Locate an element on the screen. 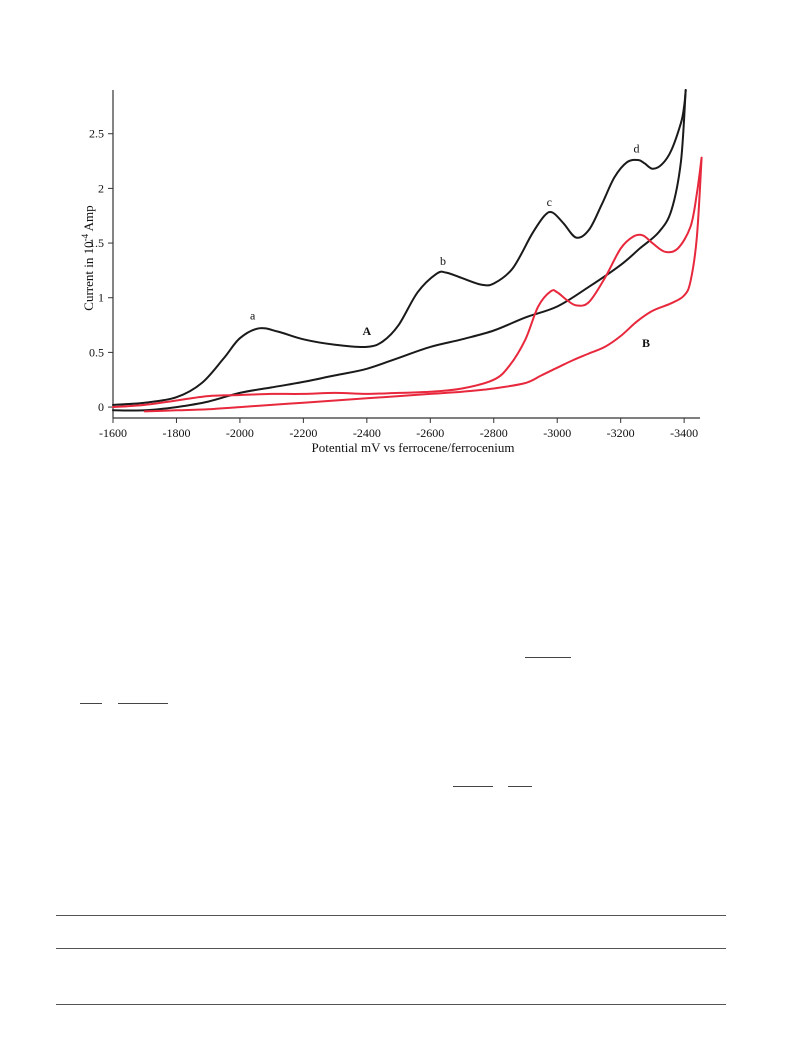  y-axis-label: Current in 10-4 Amp is located at coordinates (88, 257).